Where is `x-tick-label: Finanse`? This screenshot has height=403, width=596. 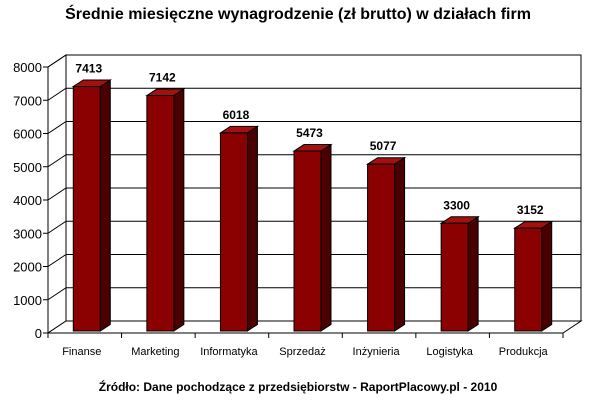
x-tick-label: Finanse is located at coordinates (81, 352).